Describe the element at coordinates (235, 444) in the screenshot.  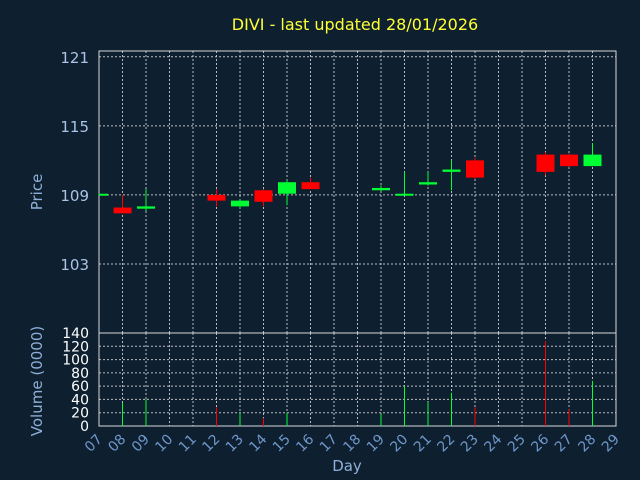
I see `day-tick-label: 13` at that location.